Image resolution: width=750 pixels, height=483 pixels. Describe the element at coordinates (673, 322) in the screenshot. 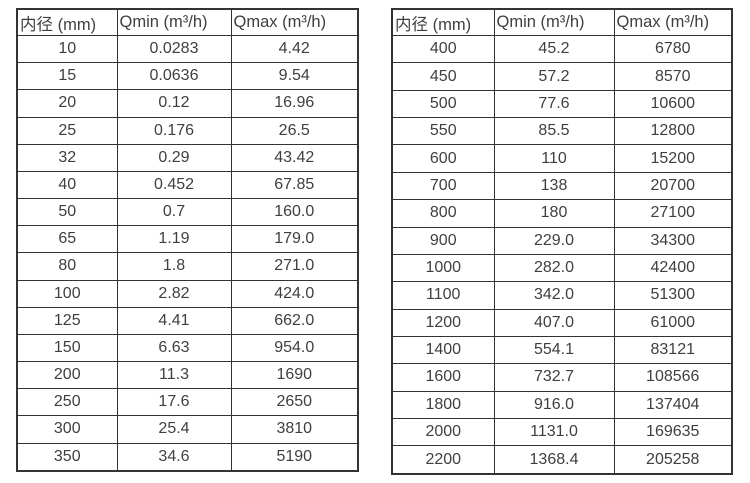

I see `table-cell: 61000` at that location.